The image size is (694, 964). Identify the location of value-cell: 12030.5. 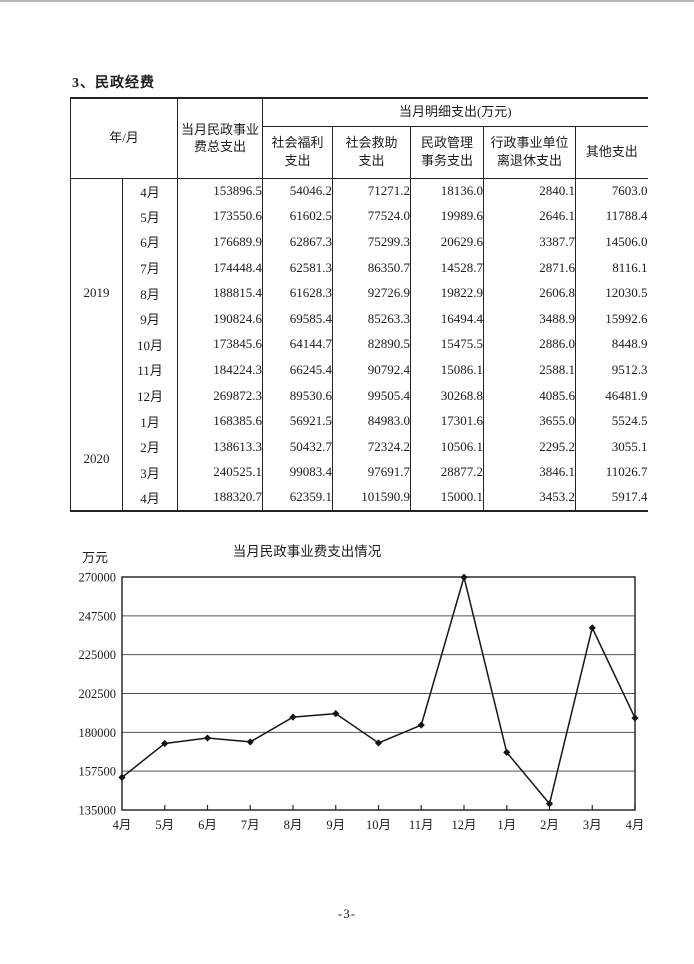
(626, 293).